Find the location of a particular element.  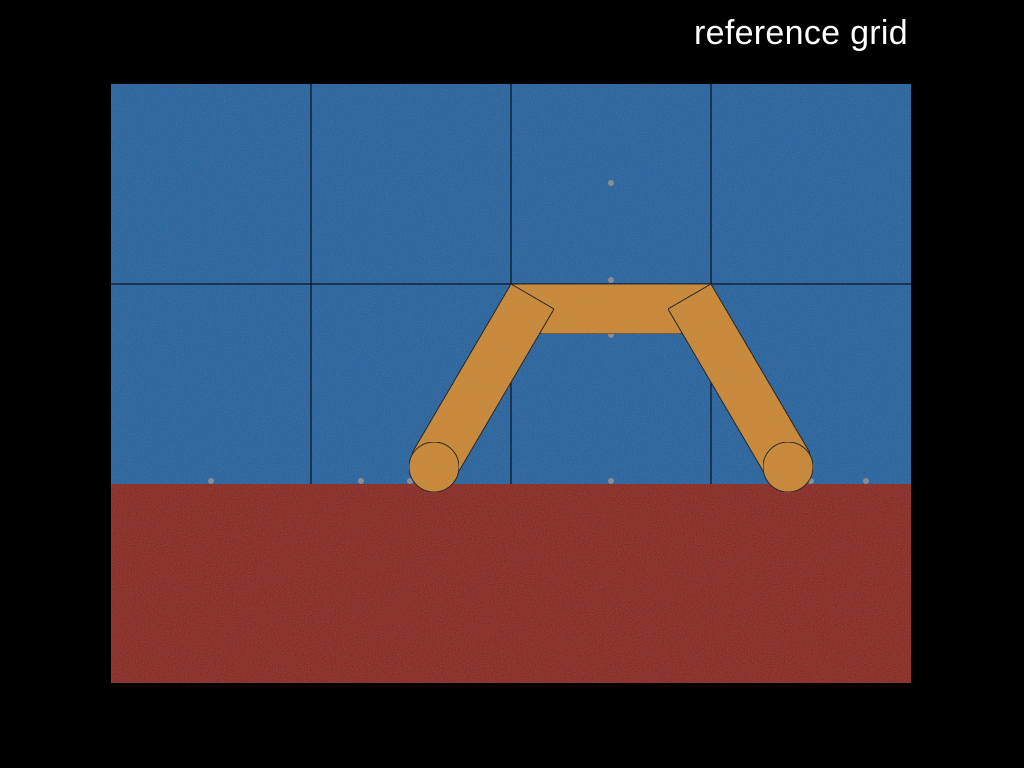

robot is located at coordinates (611, 388).